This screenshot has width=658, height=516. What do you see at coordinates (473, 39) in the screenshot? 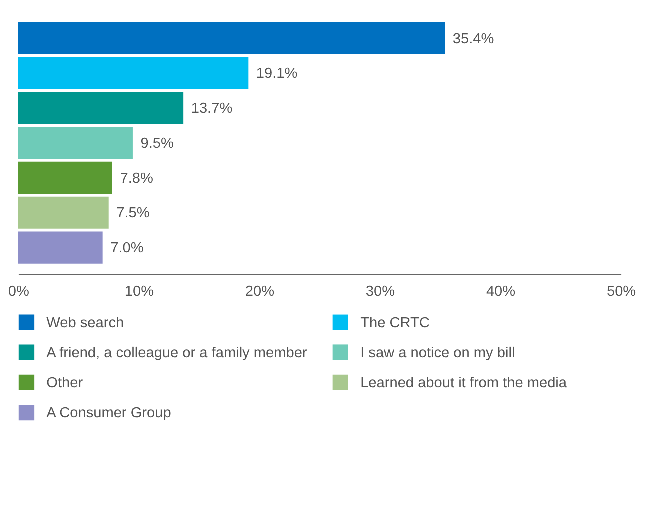
I see `data-label: 35.4%` at bounding box center [473, 39].